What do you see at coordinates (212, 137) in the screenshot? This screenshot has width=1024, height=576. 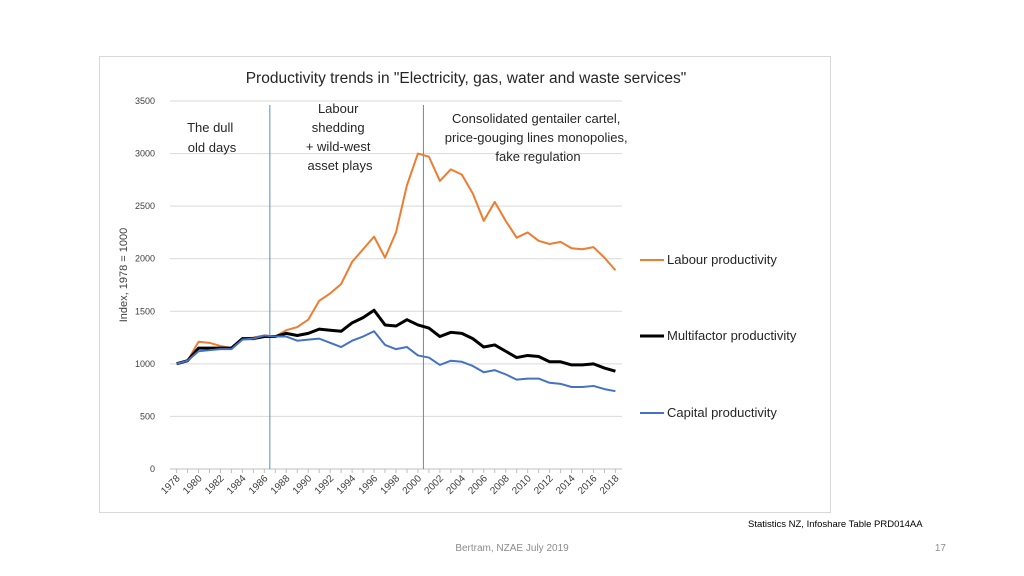 I see `annotation-dull-days: The dull old days` at bounding box center [212, 137].